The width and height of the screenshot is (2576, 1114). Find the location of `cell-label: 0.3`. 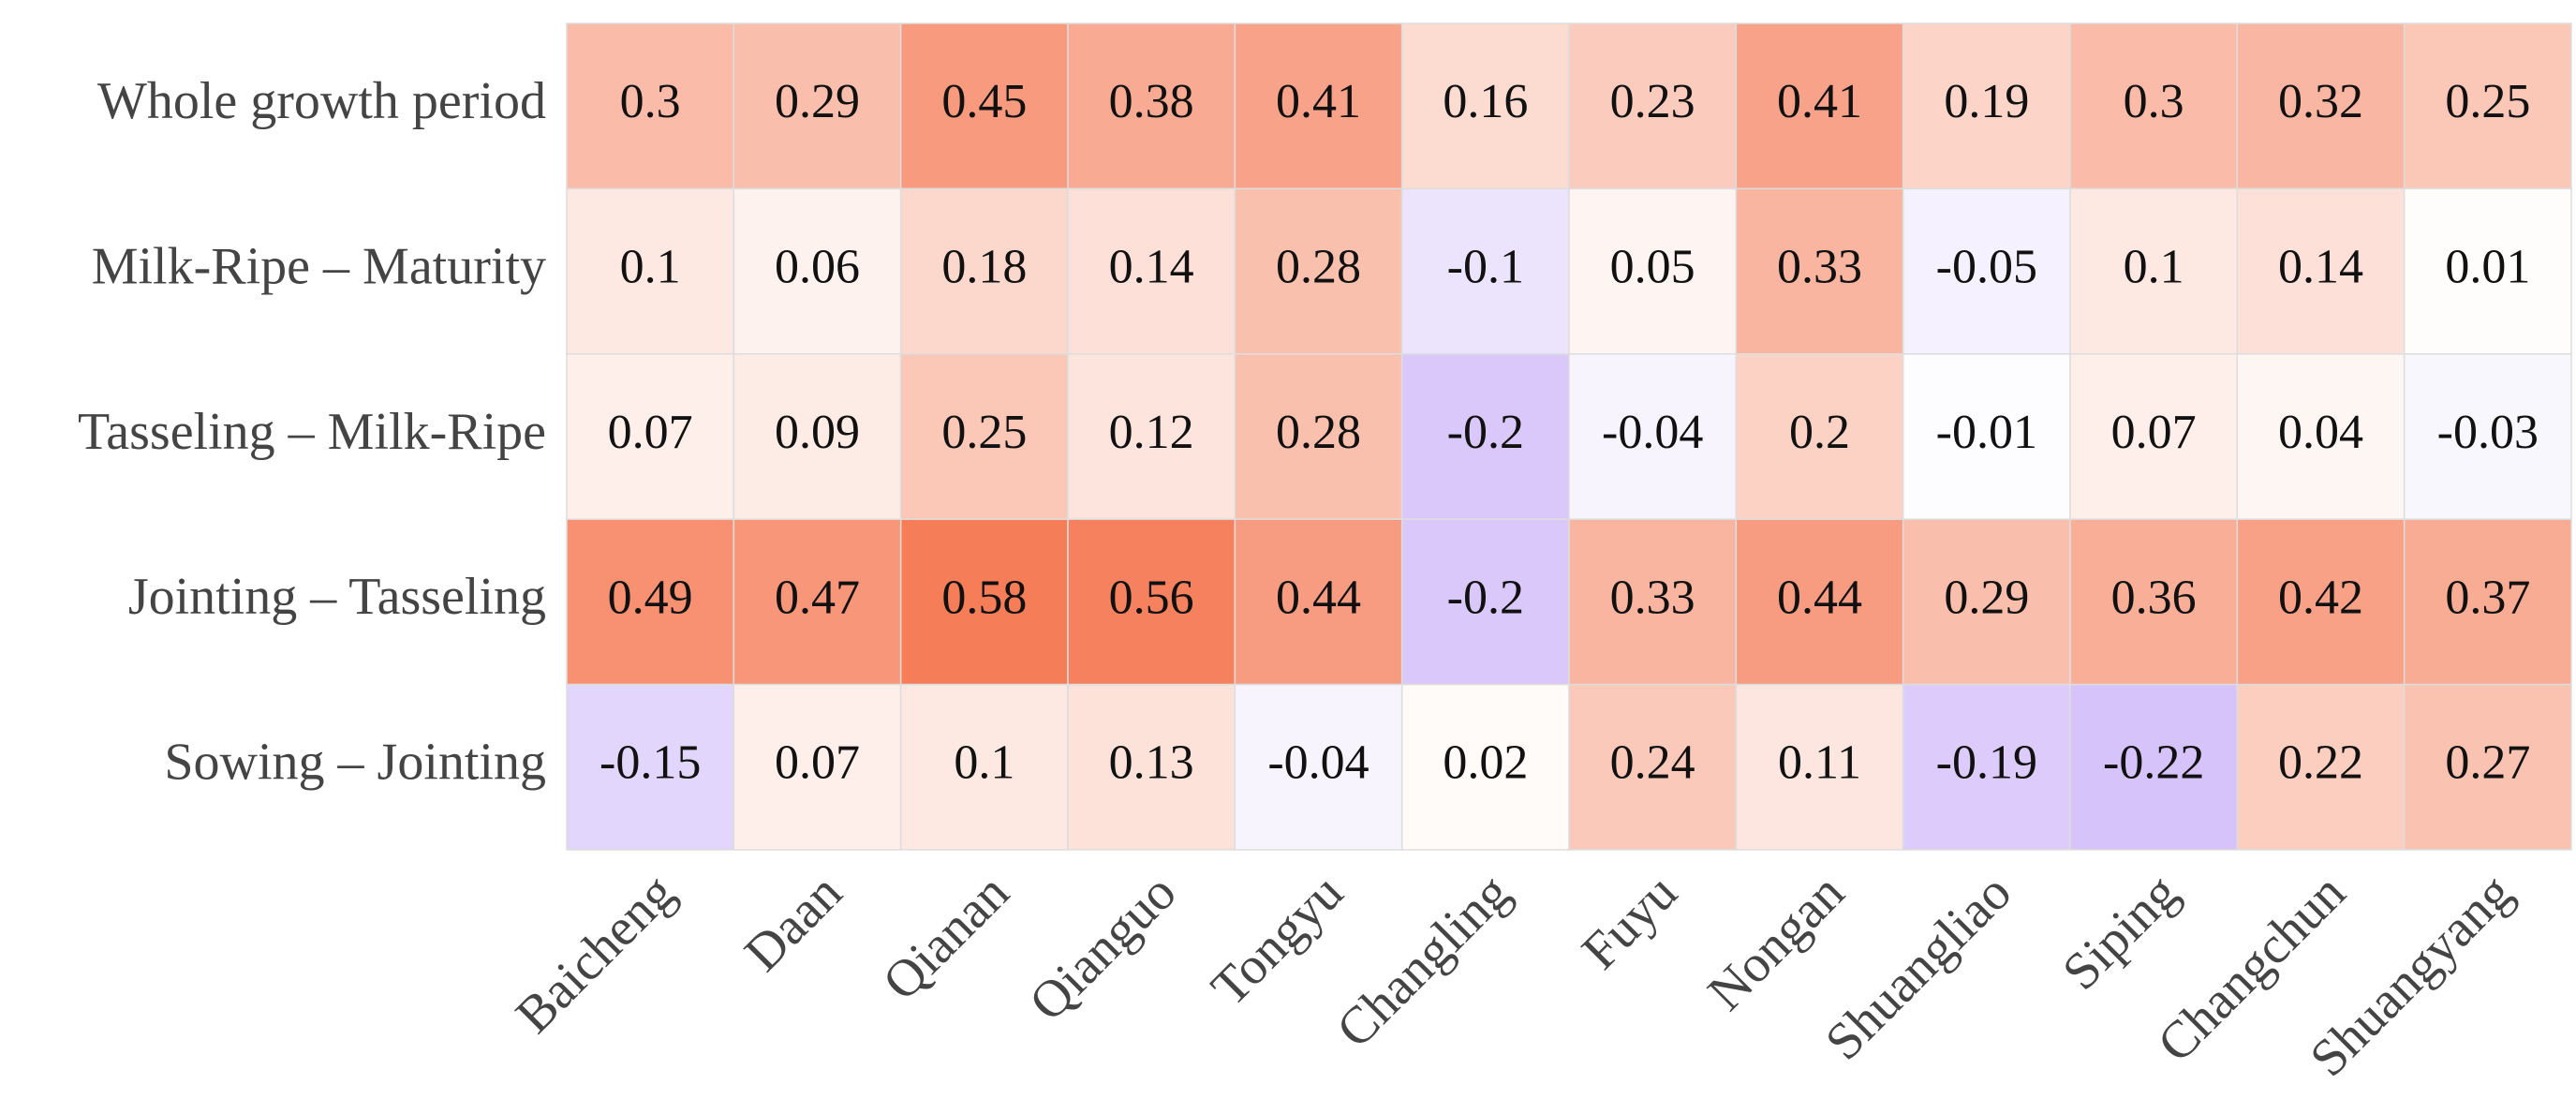

cell-label: 0.3 is located at coordinates (650, 101).